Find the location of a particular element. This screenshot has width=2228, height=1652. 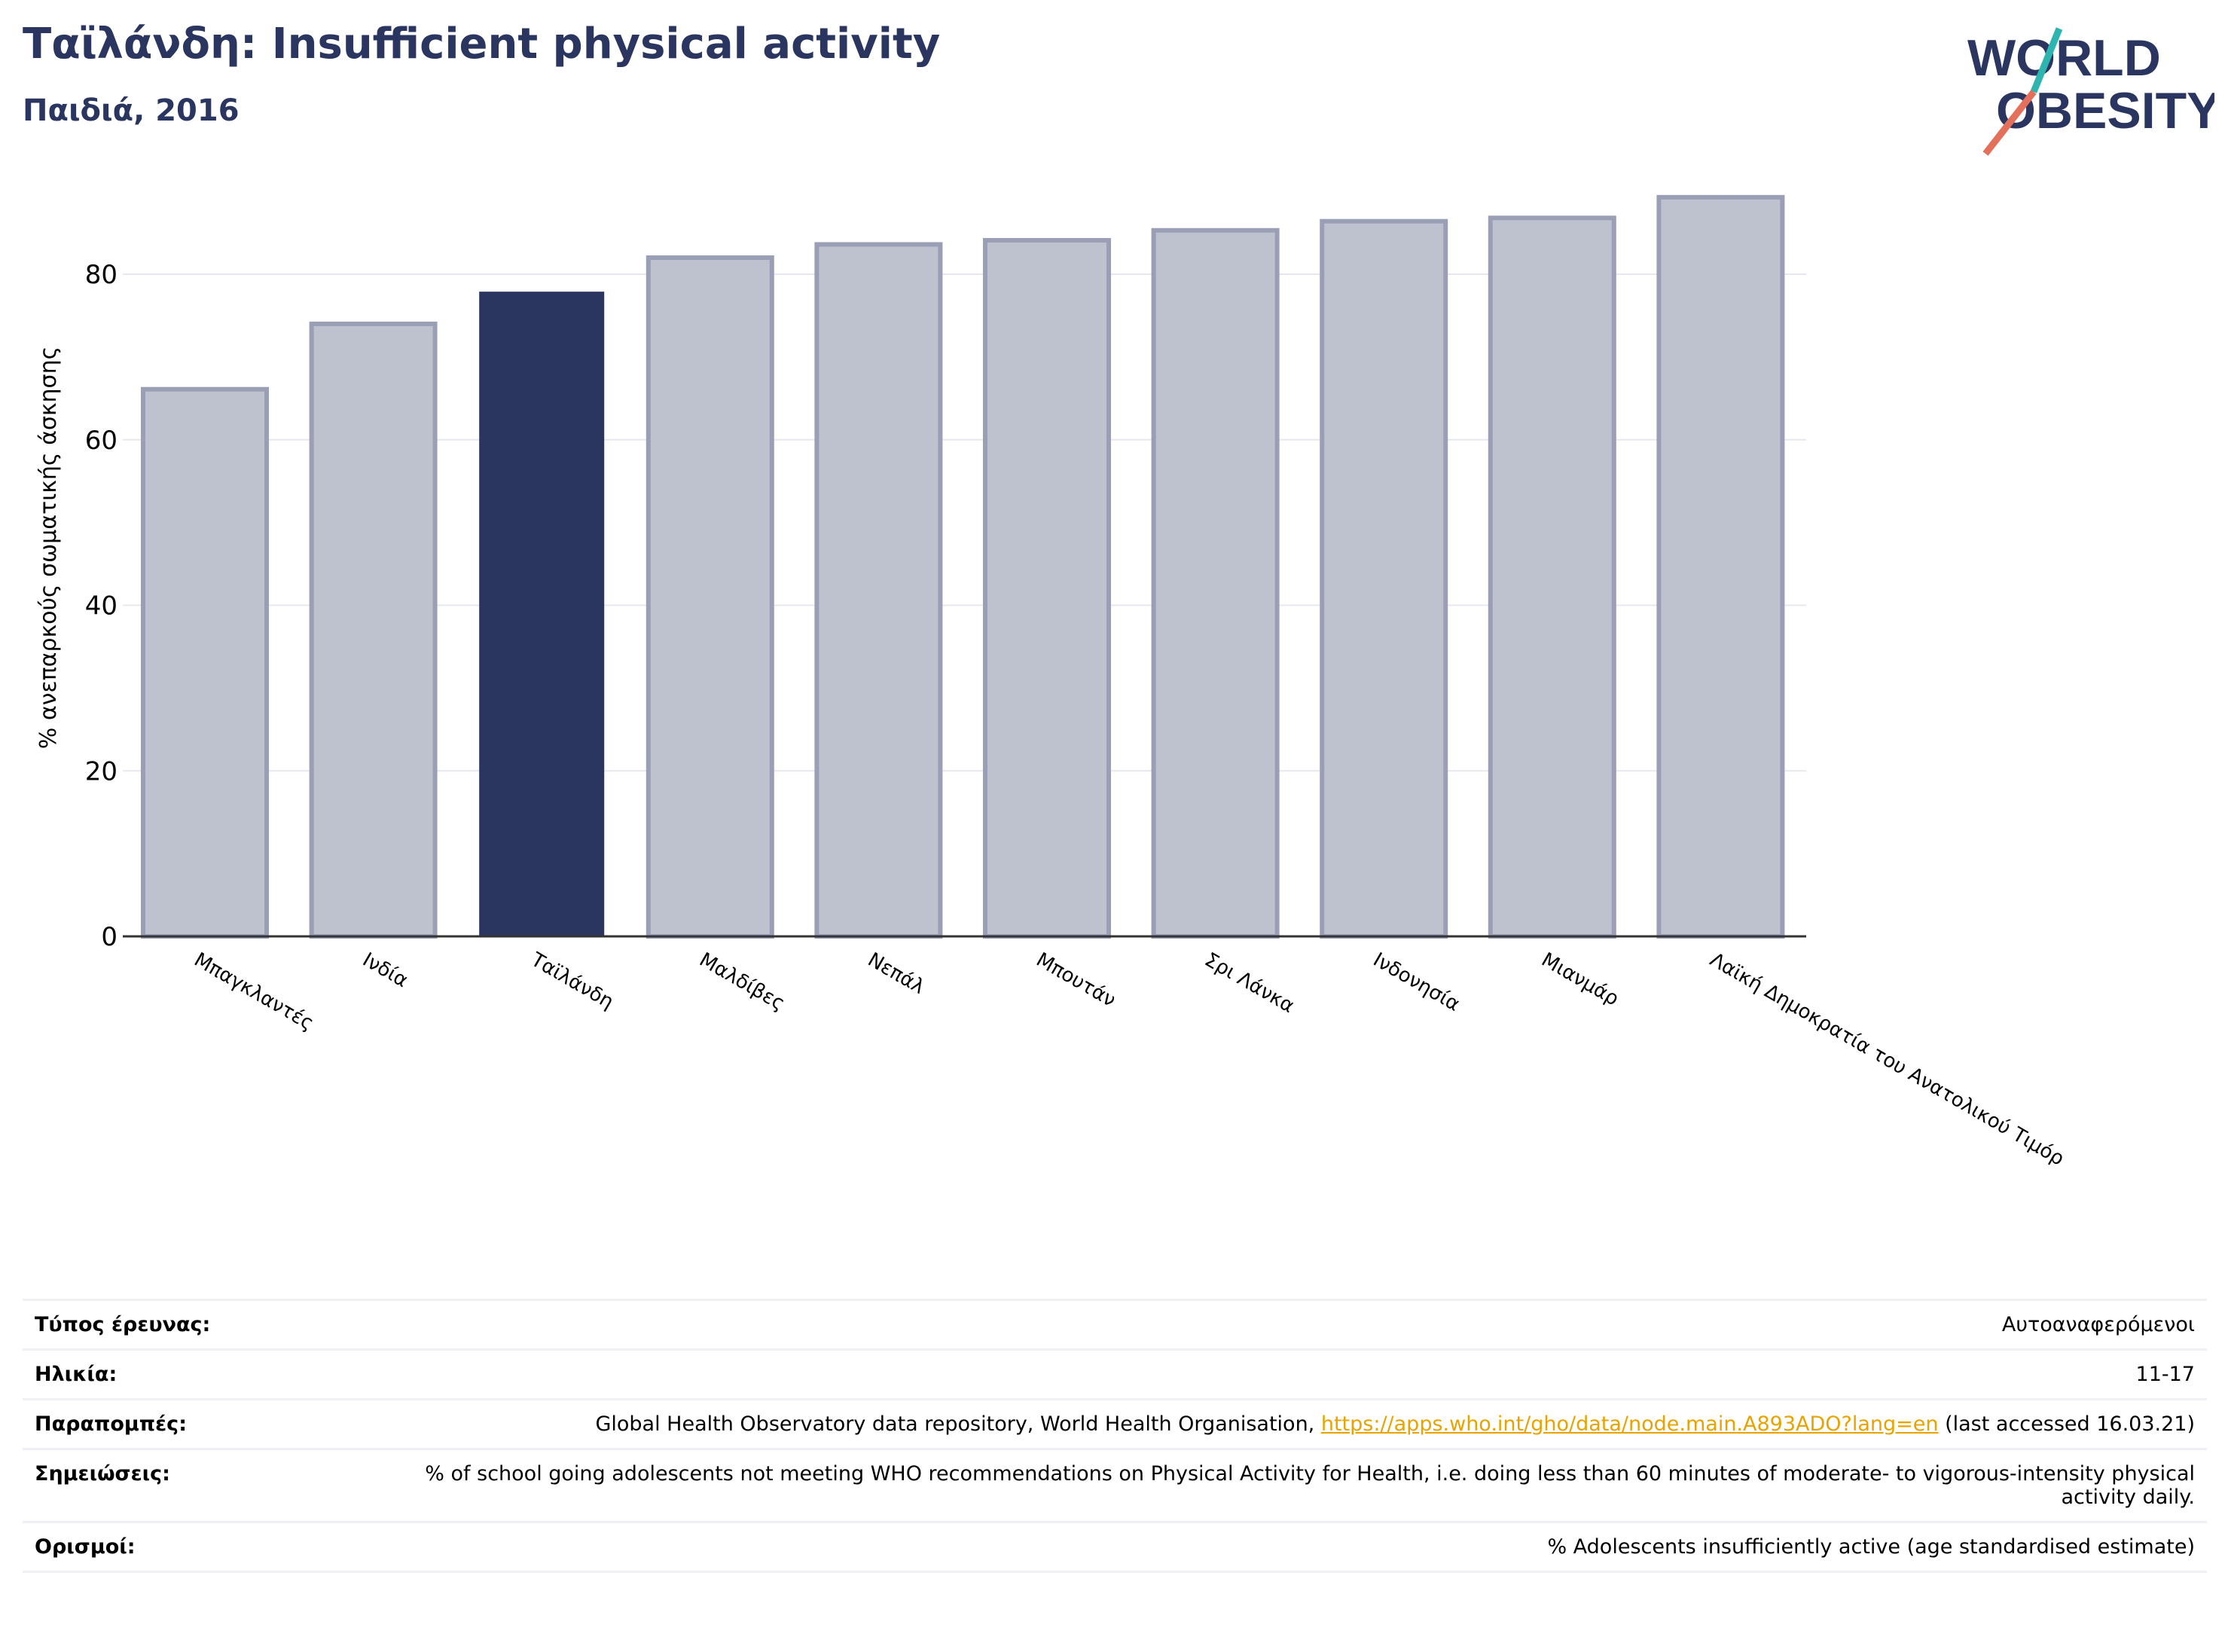

x-tick-label: Μιανμάρ is located at coordinates (1579, 979).